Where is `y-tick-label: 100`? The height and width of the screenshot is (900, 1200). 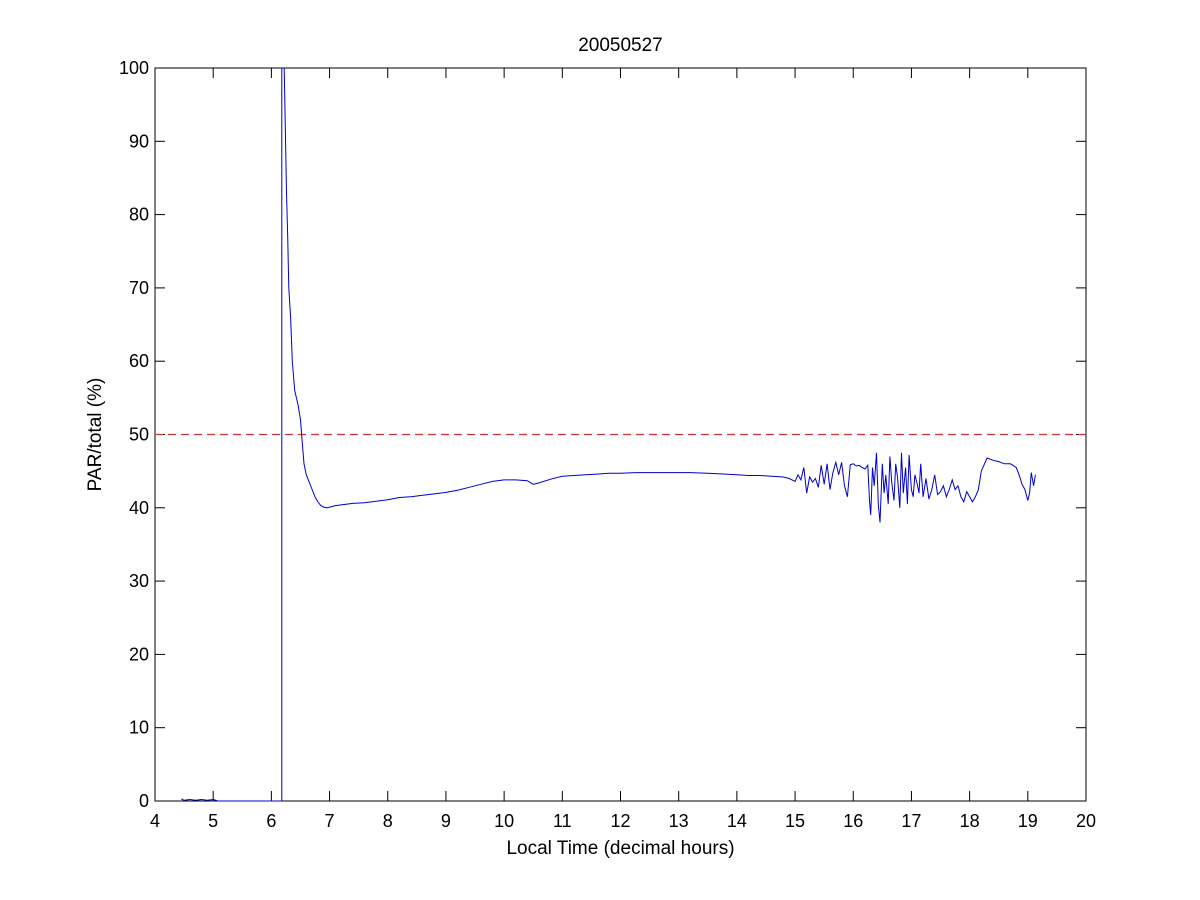 y-tick-label: 100 is located at coordinates (134, 68).